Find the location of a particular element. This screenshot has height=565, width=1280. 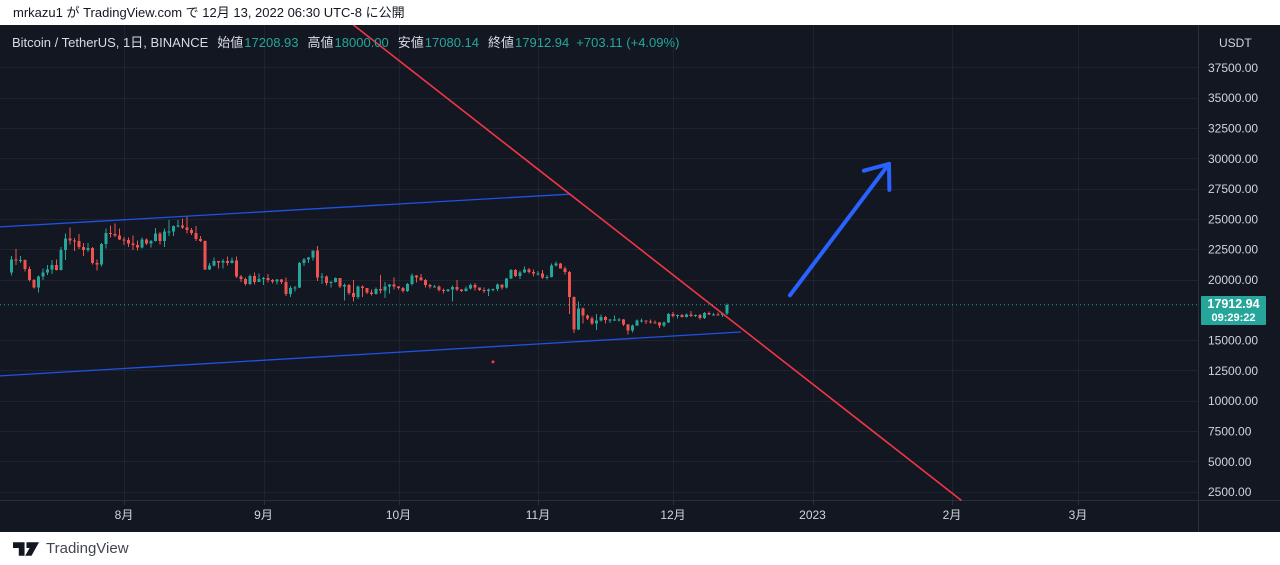

svg-text: 10000.00 is located at coordinates (1233, 401).